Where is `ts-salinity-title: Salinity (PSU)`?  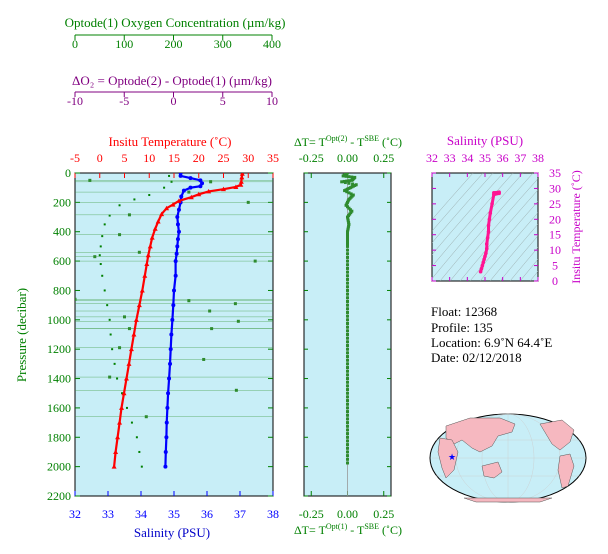 ts-salinity-title: Salinity (PSU) is located at coordinates (485, 140).